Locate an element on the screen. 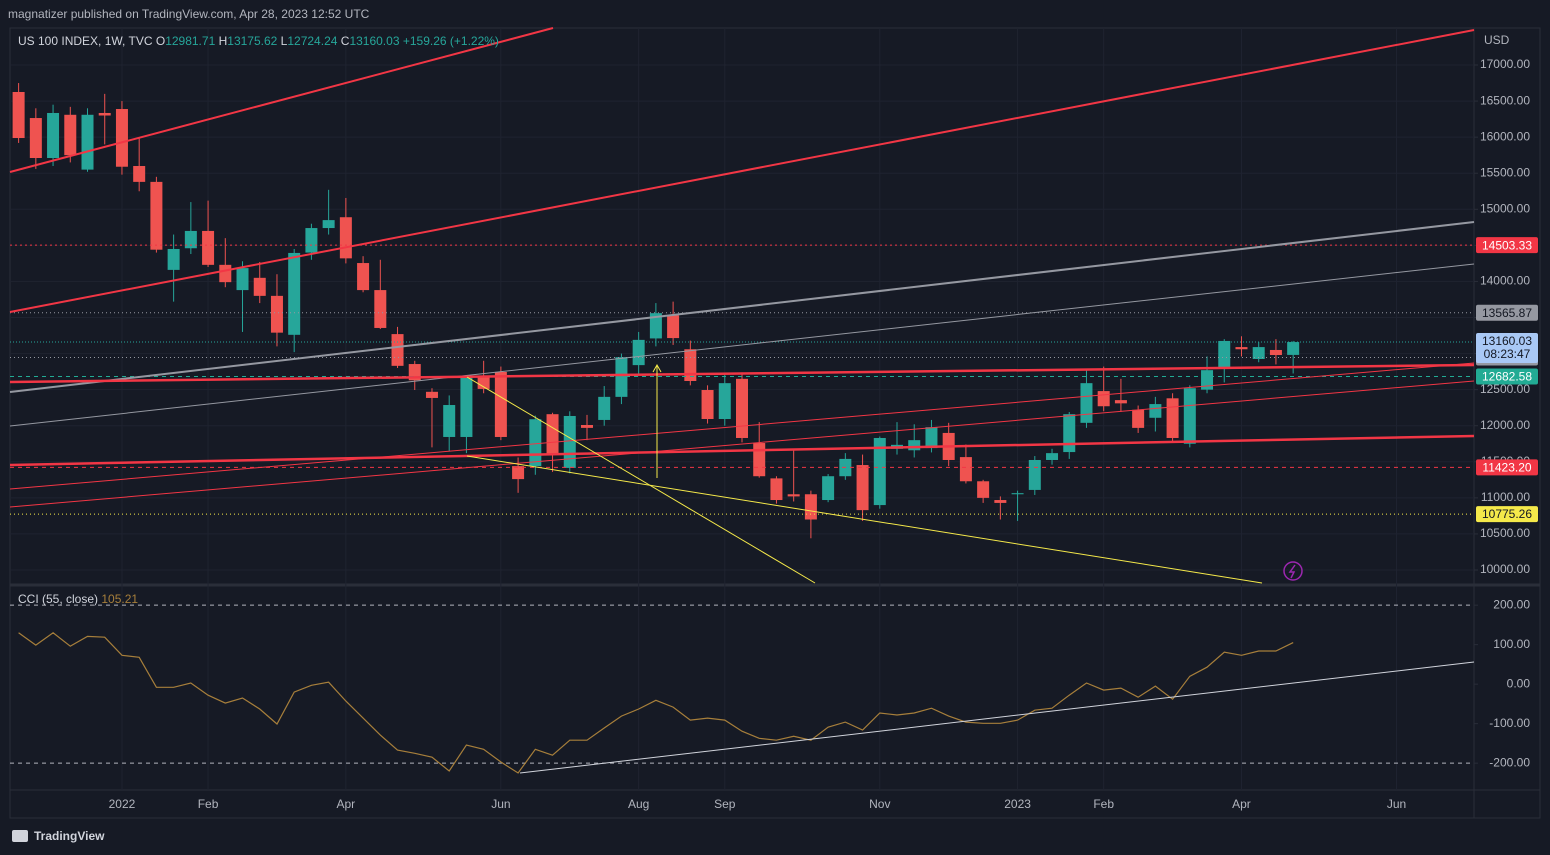 The width and height of the screenshot is (1550, 855). legend-value: 12724.24 is located at coordinates (312, 41).